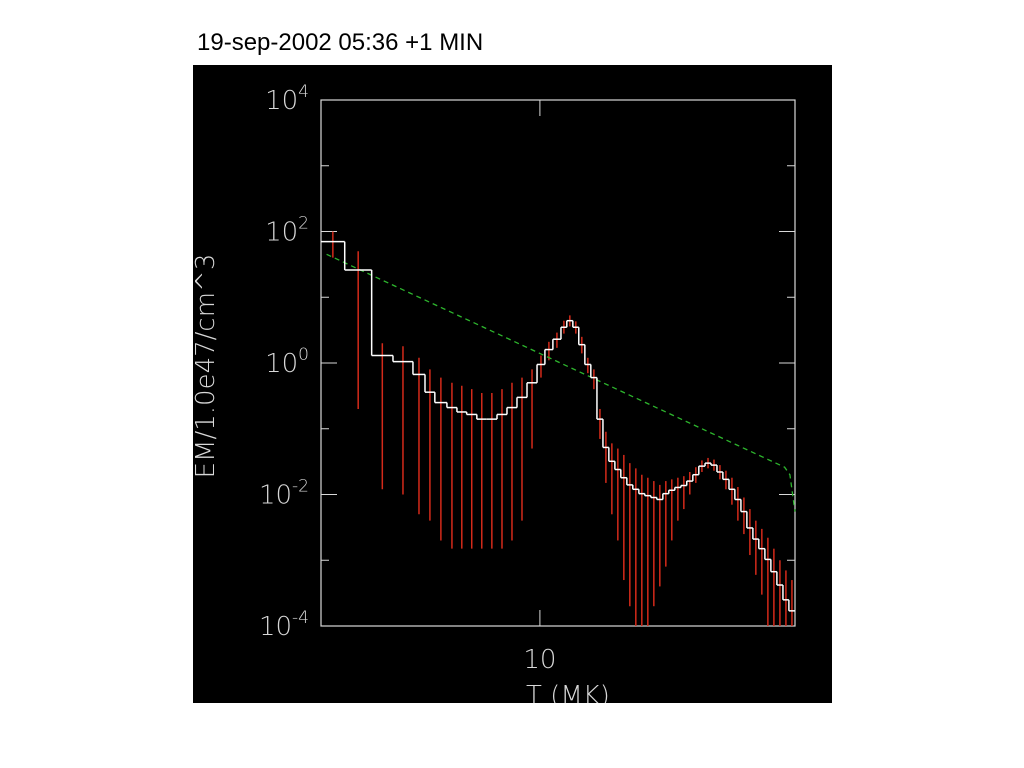 The width and height of the screenshot is (1024, 768). I want to click on y-tick-exponent: 2, so click(303, 224).